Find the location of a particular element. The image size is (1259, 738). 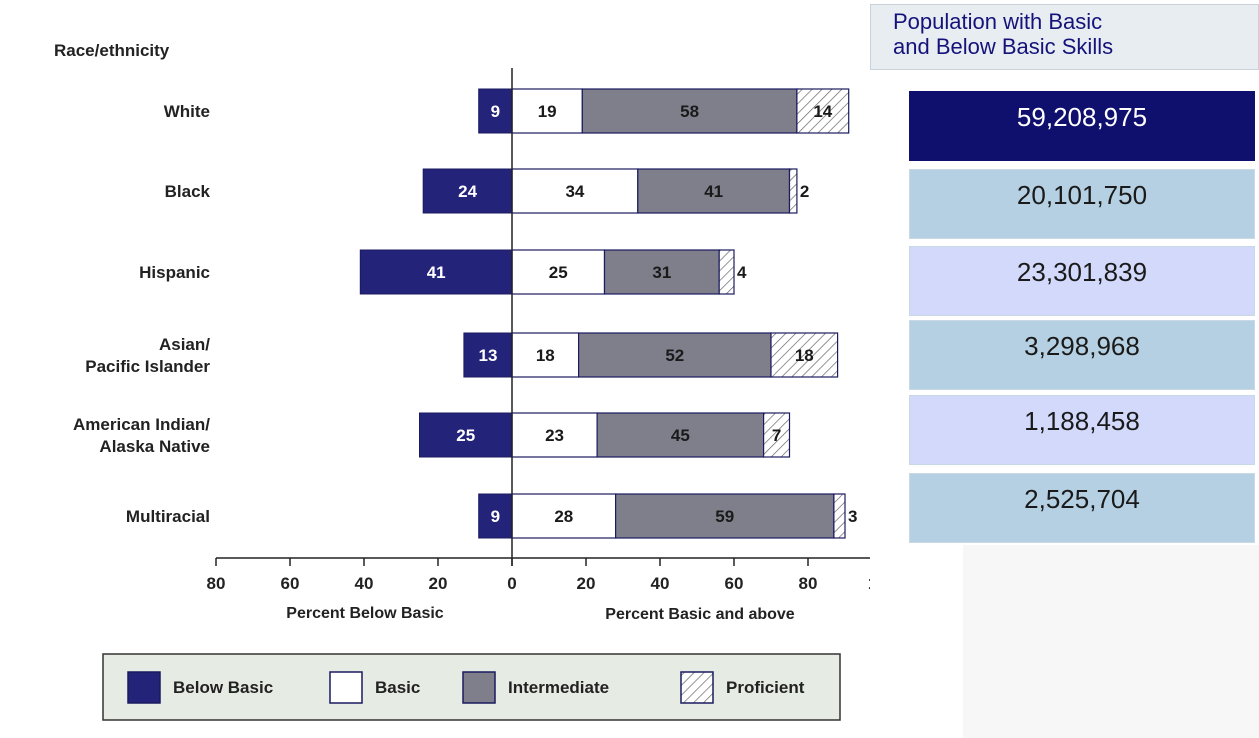

legend-label-below-basic: Below Basic is located at coordinates (223, 687).